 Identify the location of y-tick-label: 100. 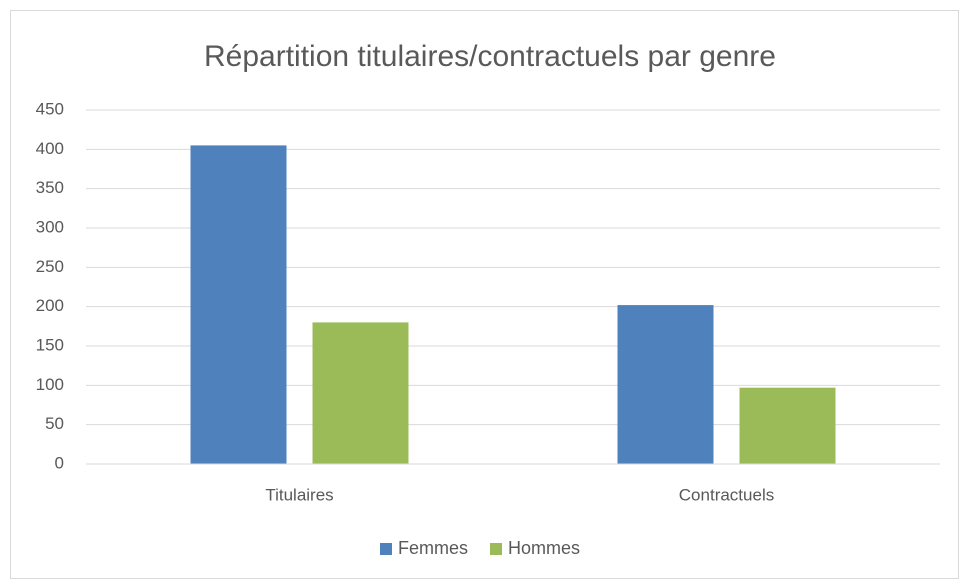
(50, 384).